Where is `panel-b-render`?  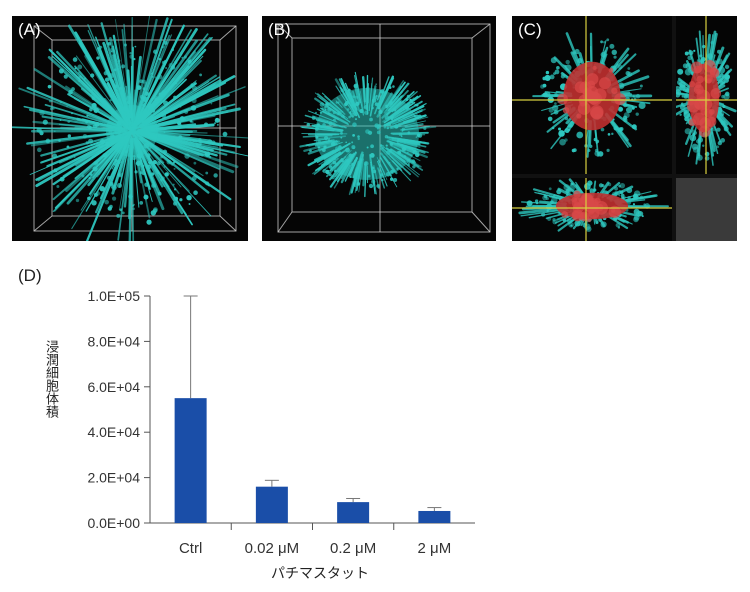 panel-b-render is located at coordinates (384, 128).